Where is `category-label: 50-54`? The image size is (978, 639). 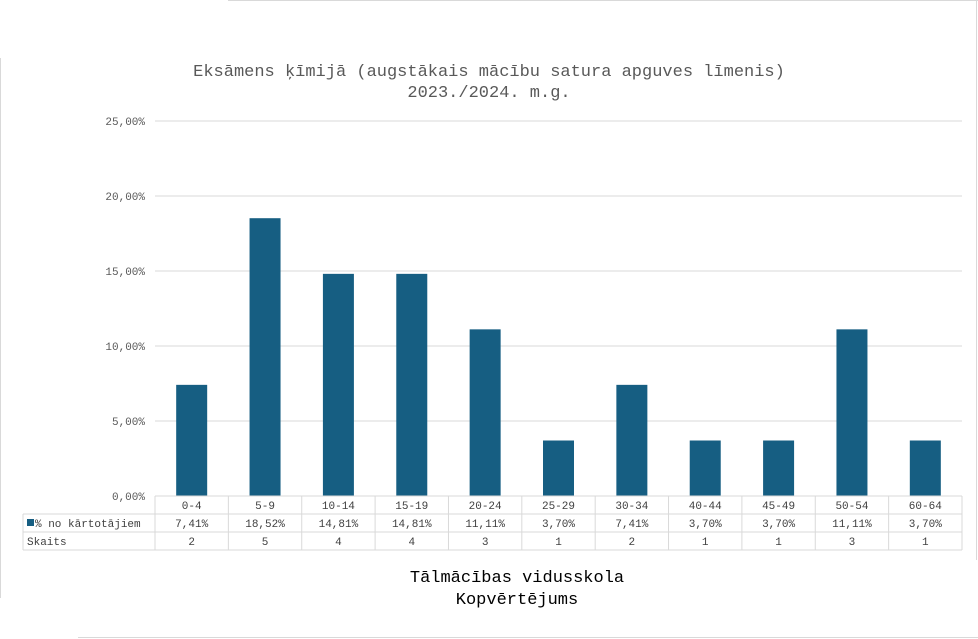 category-label: 50-54 is located at coordinates (851, 507).